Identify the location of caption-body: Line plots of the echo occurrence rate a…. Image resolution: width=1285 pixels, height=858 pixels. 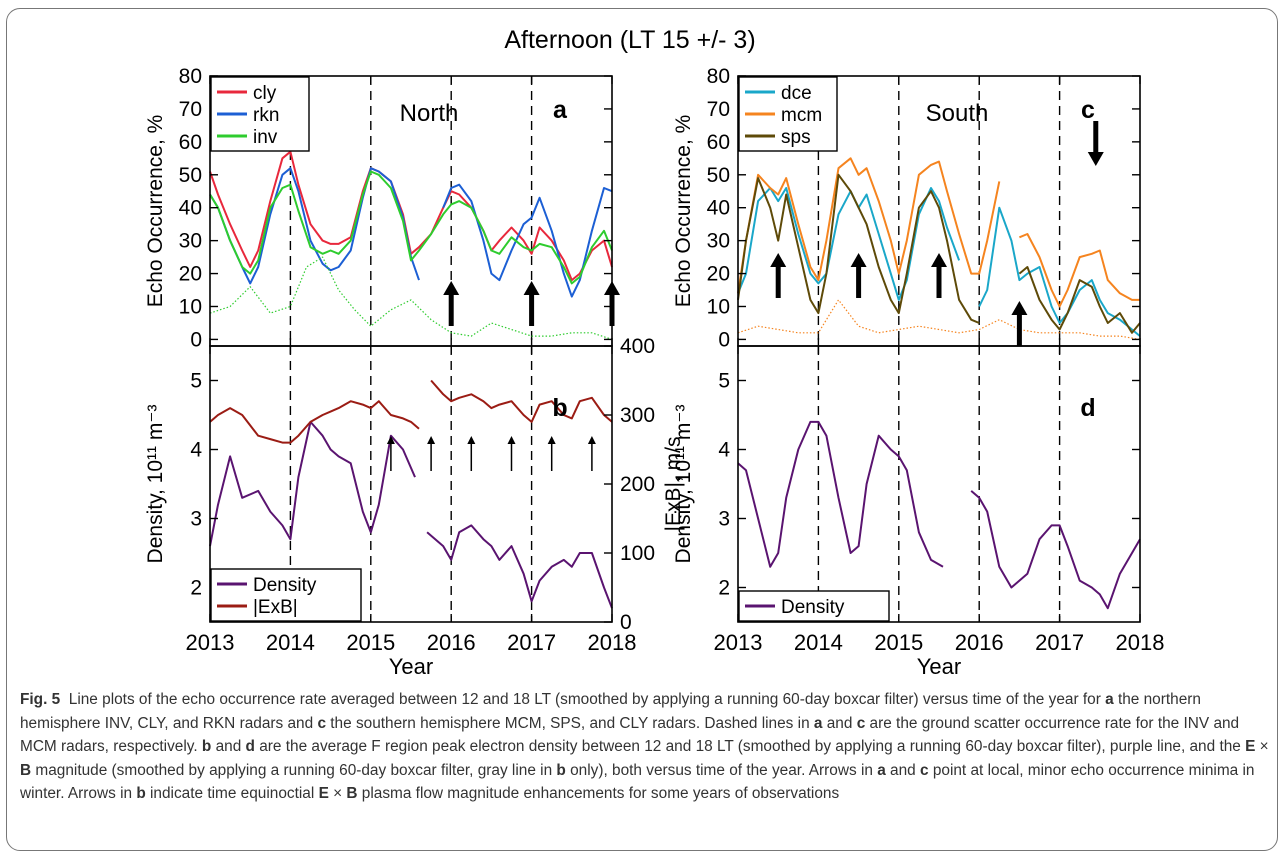
(644, 746).